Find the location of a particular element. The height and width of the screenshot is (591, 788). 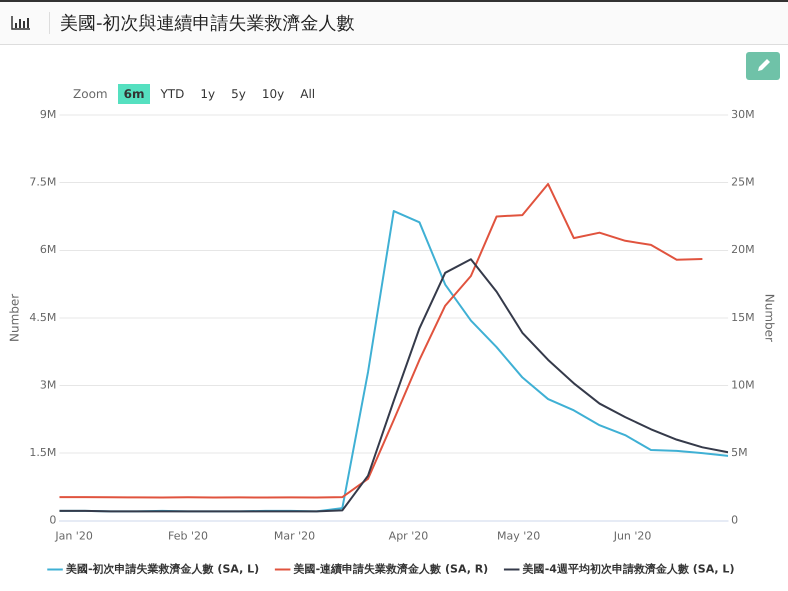

text: All is located at coordinates (307, 94).